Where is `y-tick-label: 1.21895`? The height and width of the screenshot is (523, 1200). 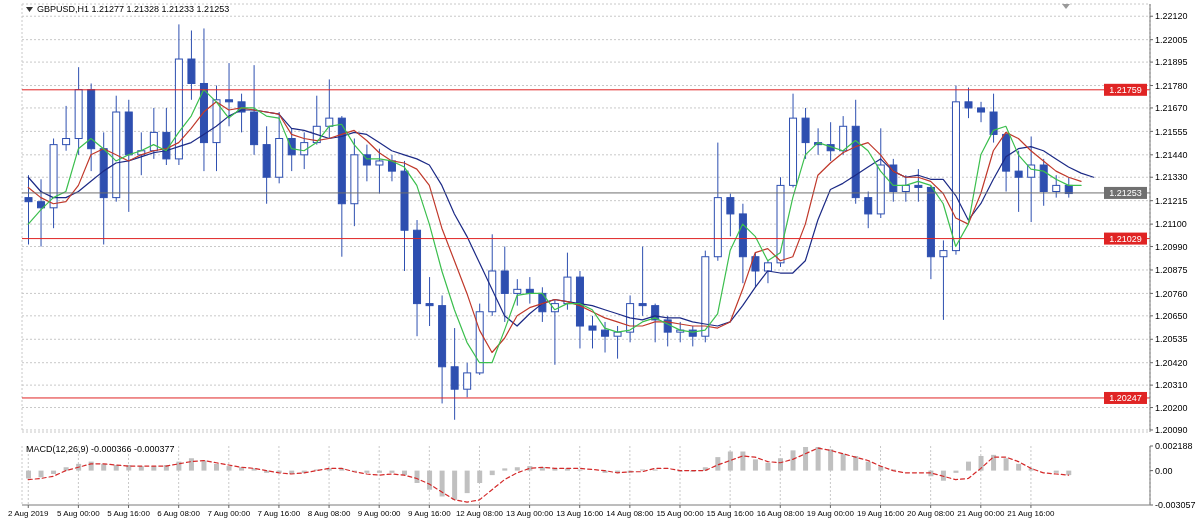 y-tick-label: 1.21895 is located at coordinates (1171, 62).